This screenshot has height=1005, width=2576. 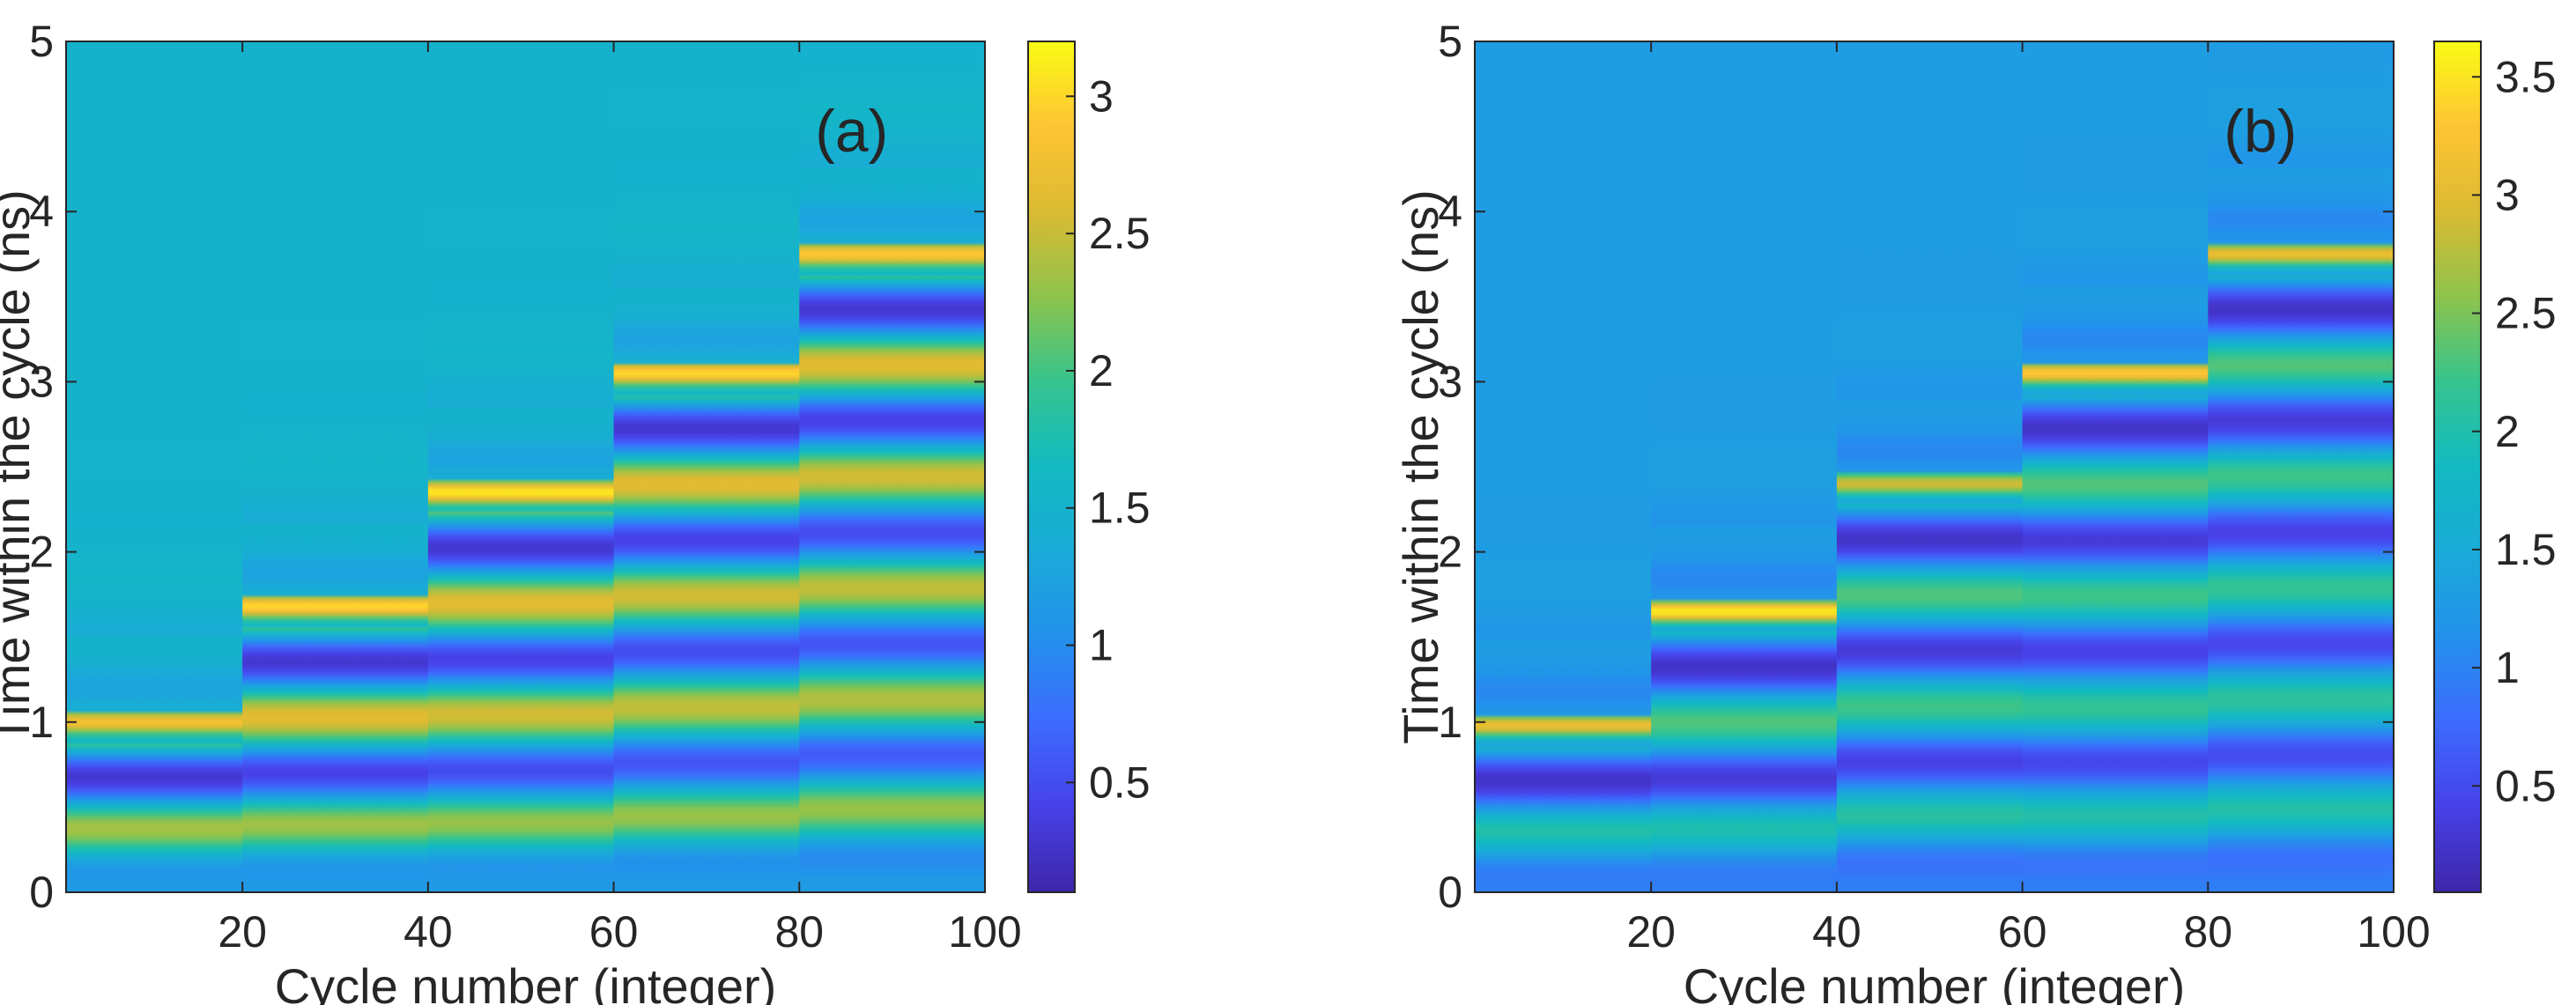 I want to click on colorbar-tick-label: 3.5, so click(x=2526, y=76).